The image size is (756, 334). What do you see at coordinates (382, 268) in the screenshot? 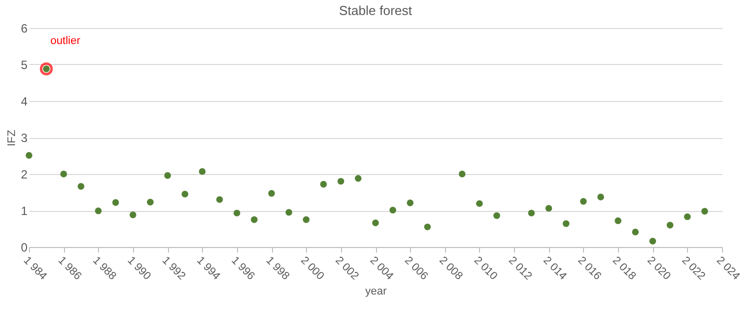
I see `x-tick-label: 2 004` at bounding box center [382, 268].